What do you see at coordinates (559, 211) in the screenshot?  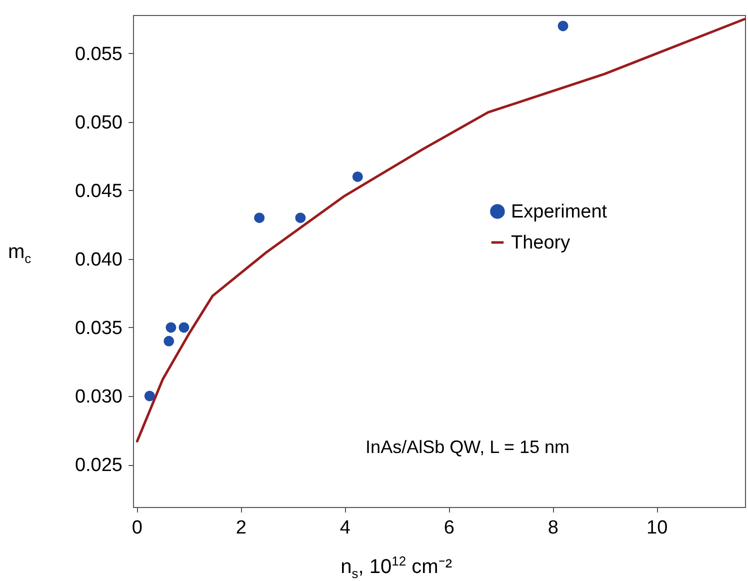 I see `legend-label: Experiment` at bounding box center [559, 211].